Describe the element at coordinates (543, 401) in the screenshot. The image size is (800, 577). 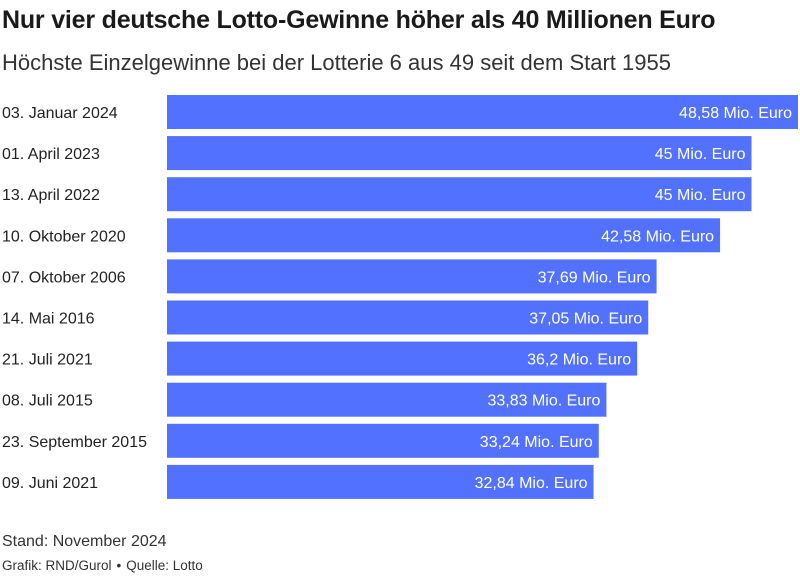
I see `data-label: 33,83 Mio. Euro` at that location.